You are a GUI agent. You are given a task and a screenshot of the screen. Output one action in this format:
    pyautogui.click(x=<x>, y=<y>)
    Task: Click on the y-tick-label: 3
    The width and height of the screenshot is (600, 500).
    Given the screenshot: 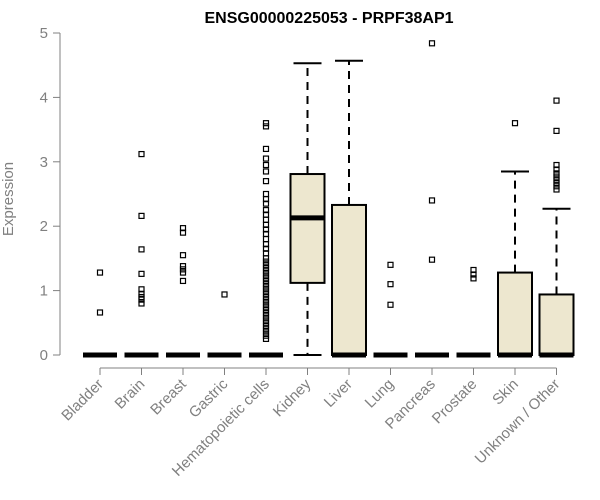 What is the action you would take?
    pyautogui.click(x=44, y=162)
    